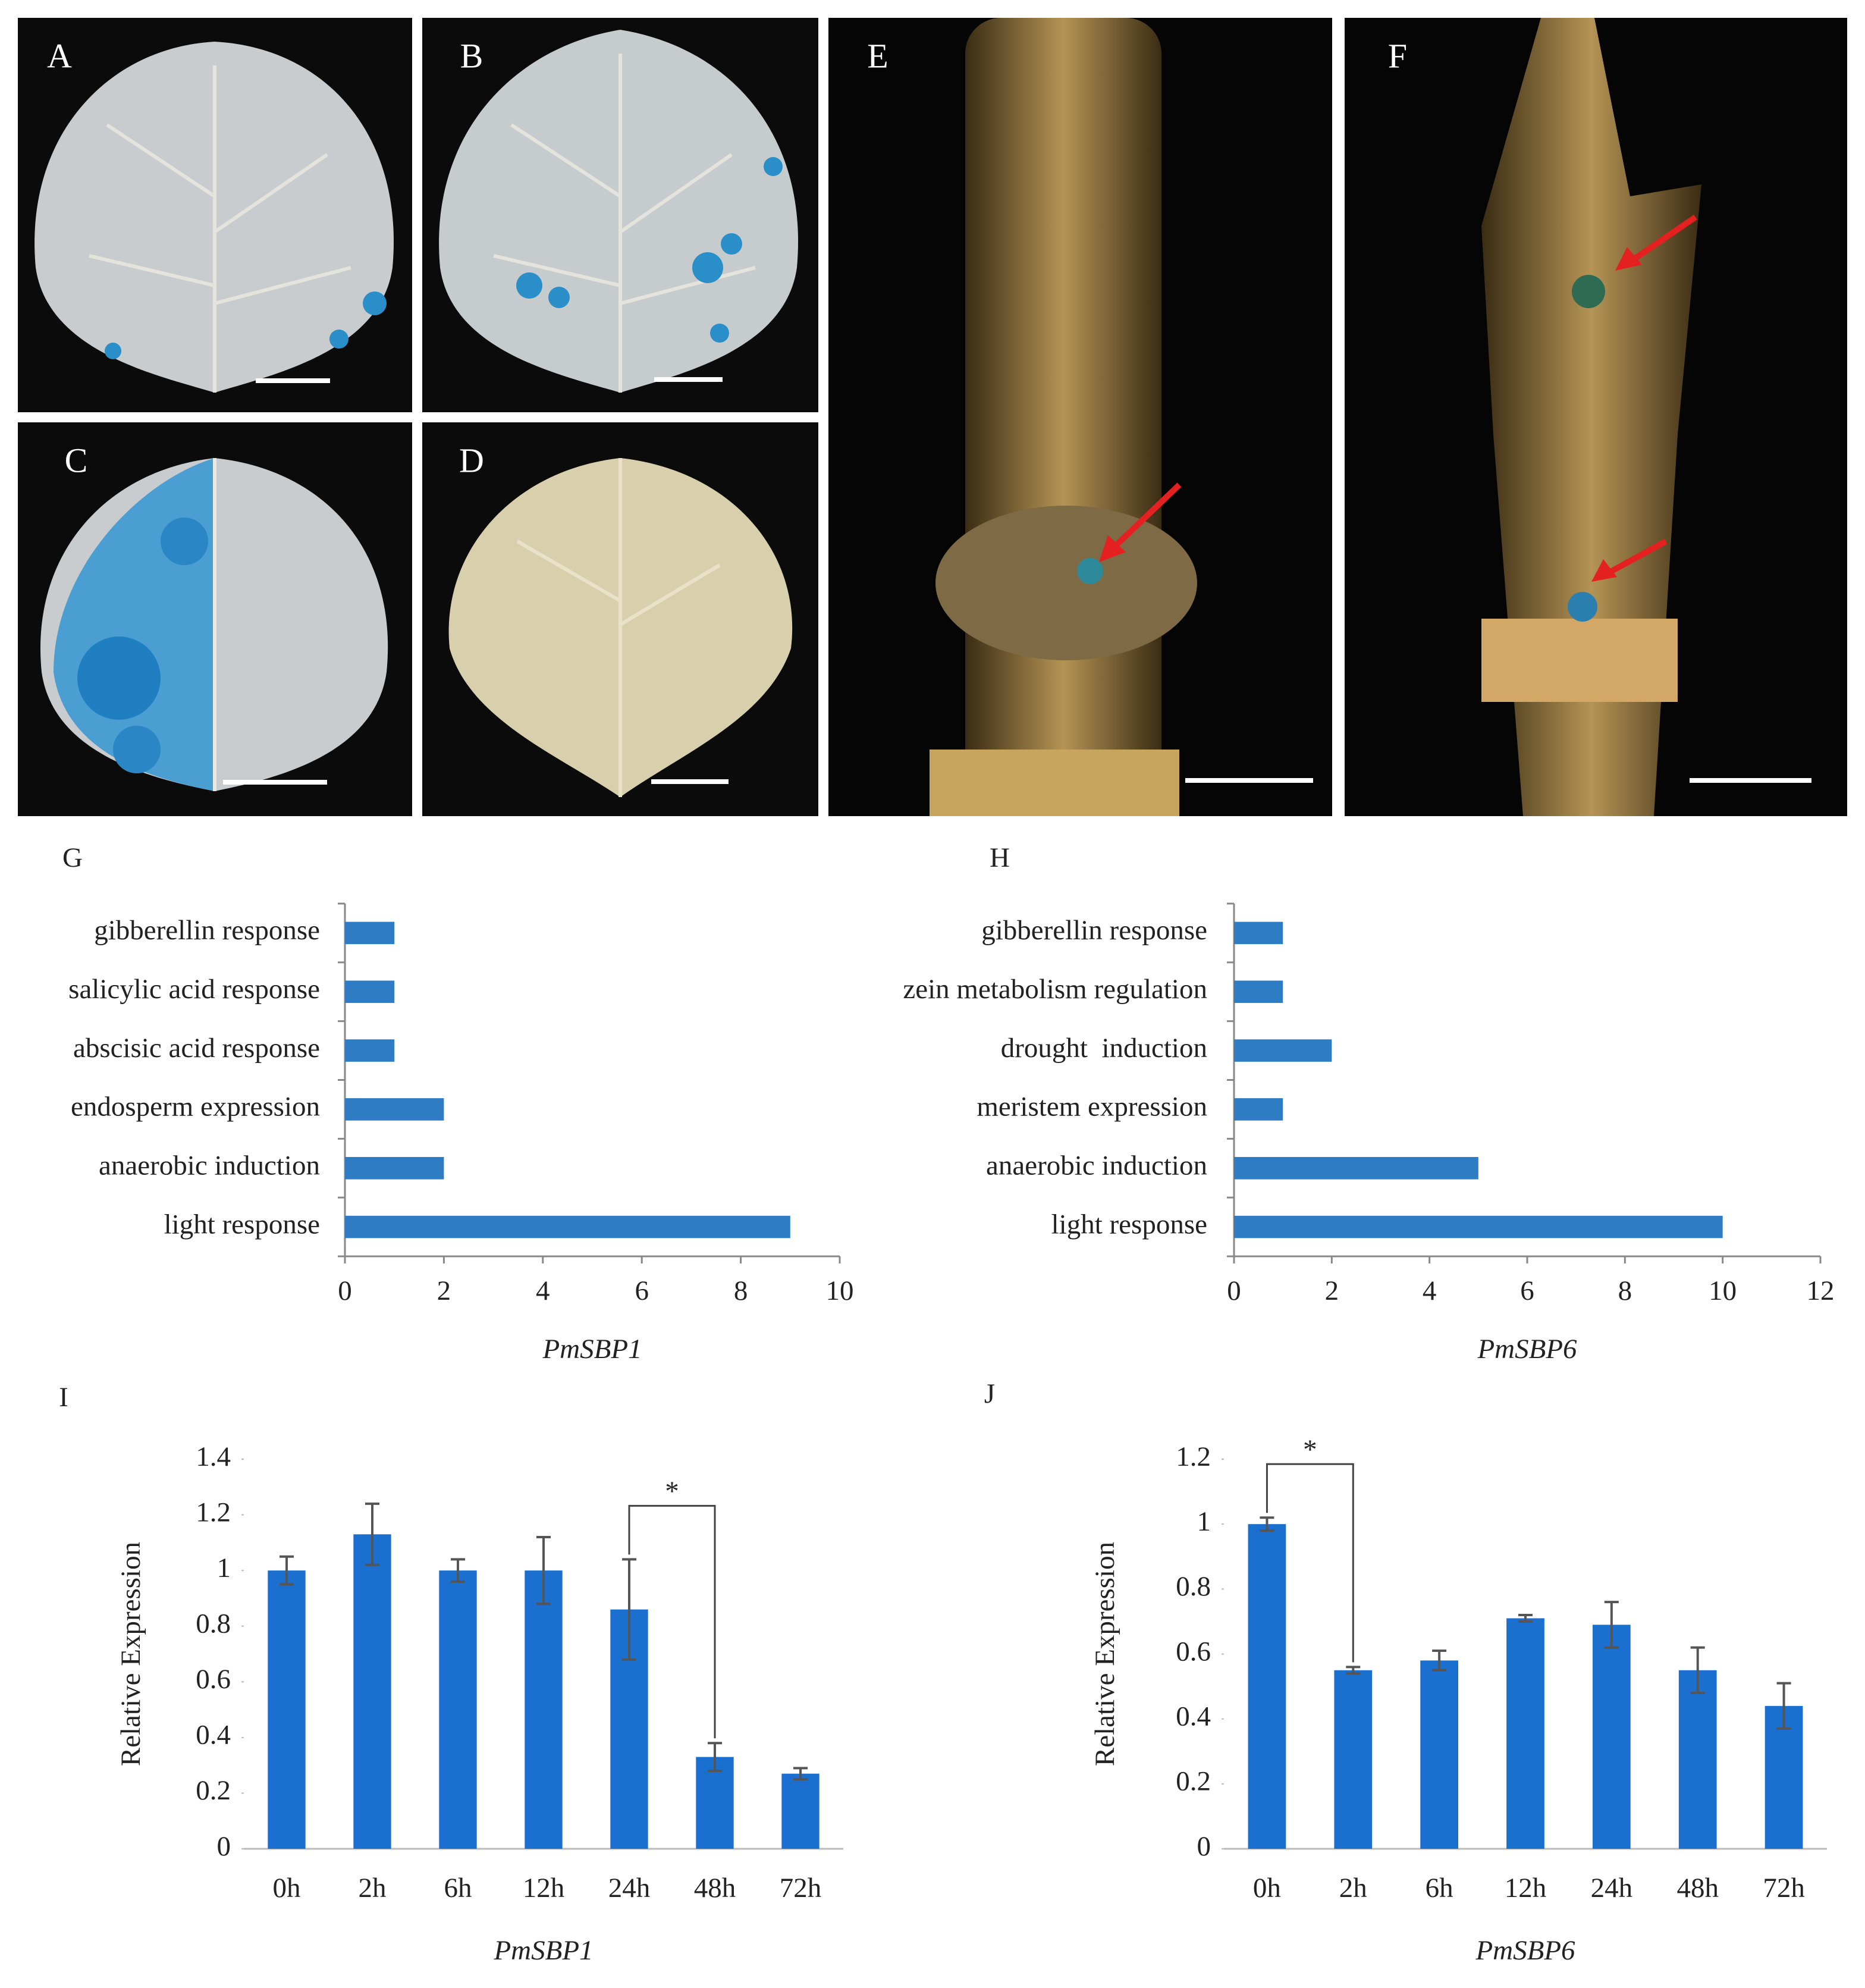 The image size is (1865, 1988). Describe the element at coordinates (1821, 1291) in the screenshot. I see `x-tick-label: 12` at that location.